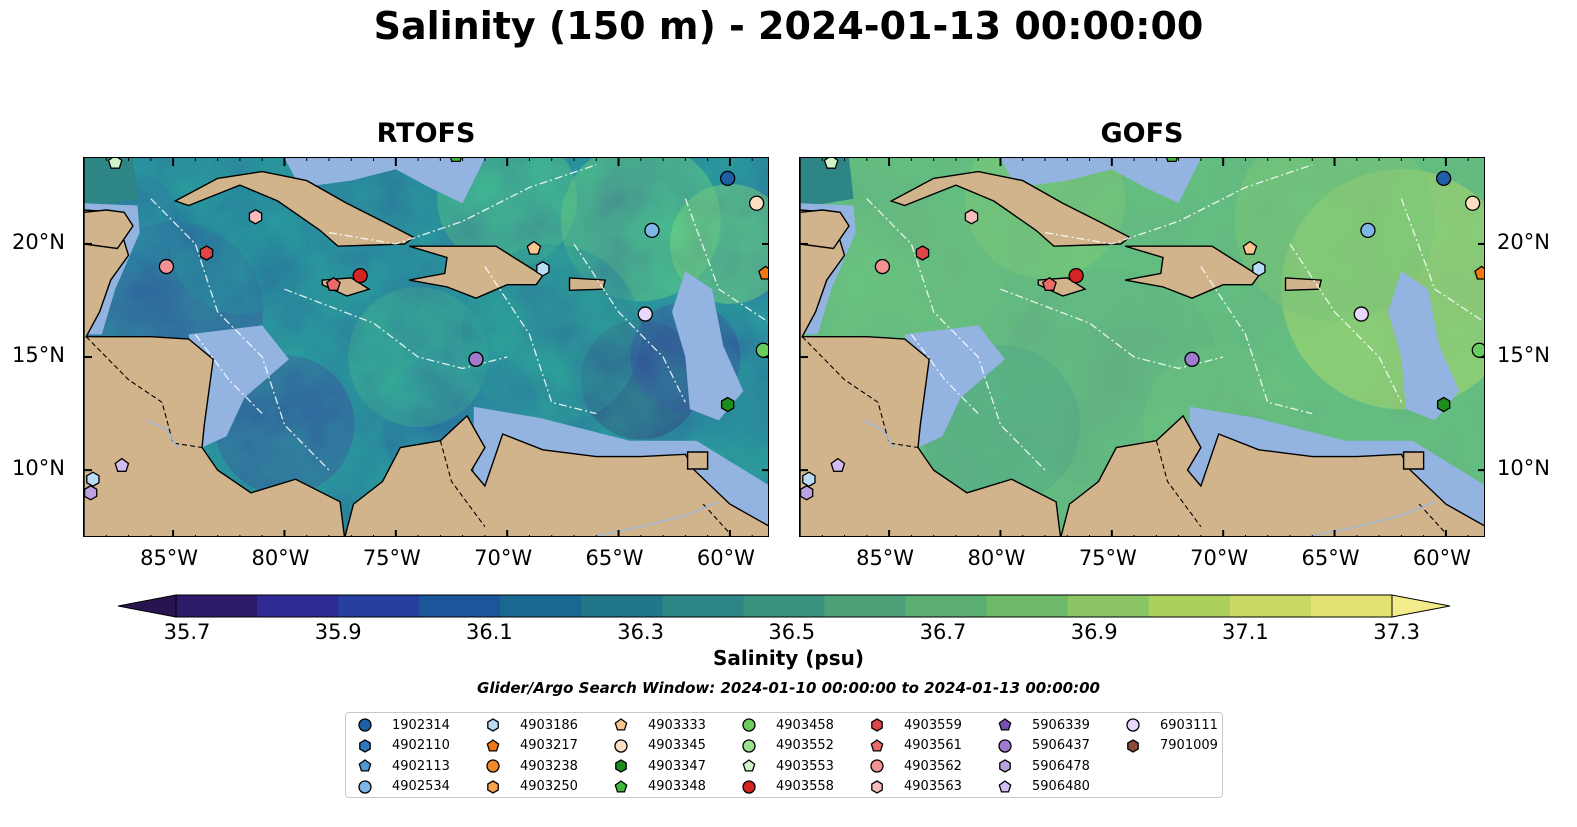 The height and width of the screenshot is (827, 1577). I want to click on lon-tick-label: 70°W, so click(503, 558).